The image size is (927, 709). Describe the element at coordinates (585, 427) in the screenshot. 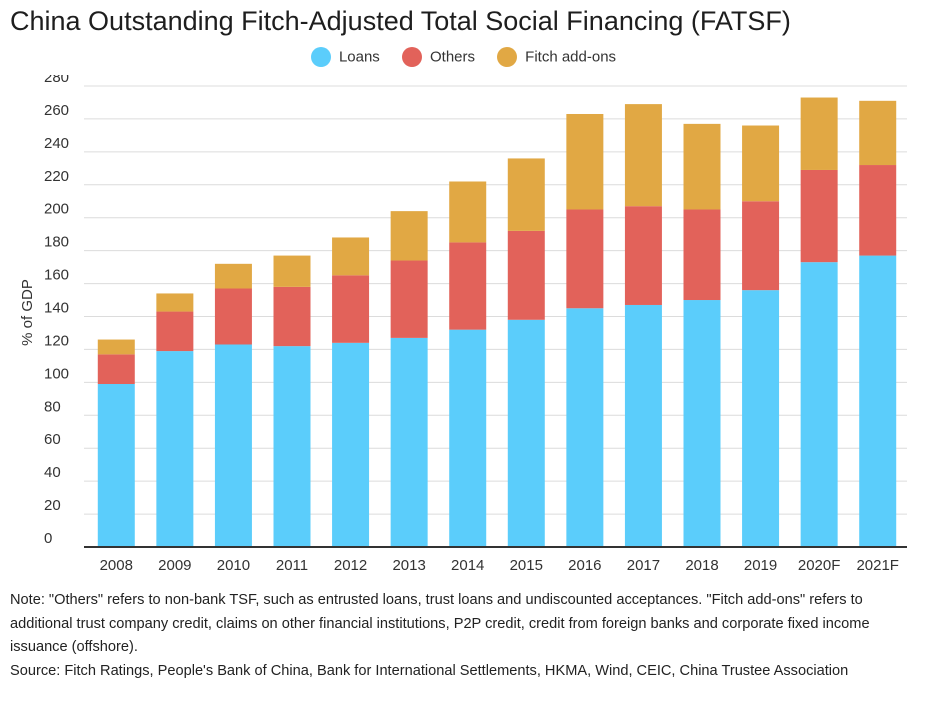

I see `bar-loans-2016` at that location.